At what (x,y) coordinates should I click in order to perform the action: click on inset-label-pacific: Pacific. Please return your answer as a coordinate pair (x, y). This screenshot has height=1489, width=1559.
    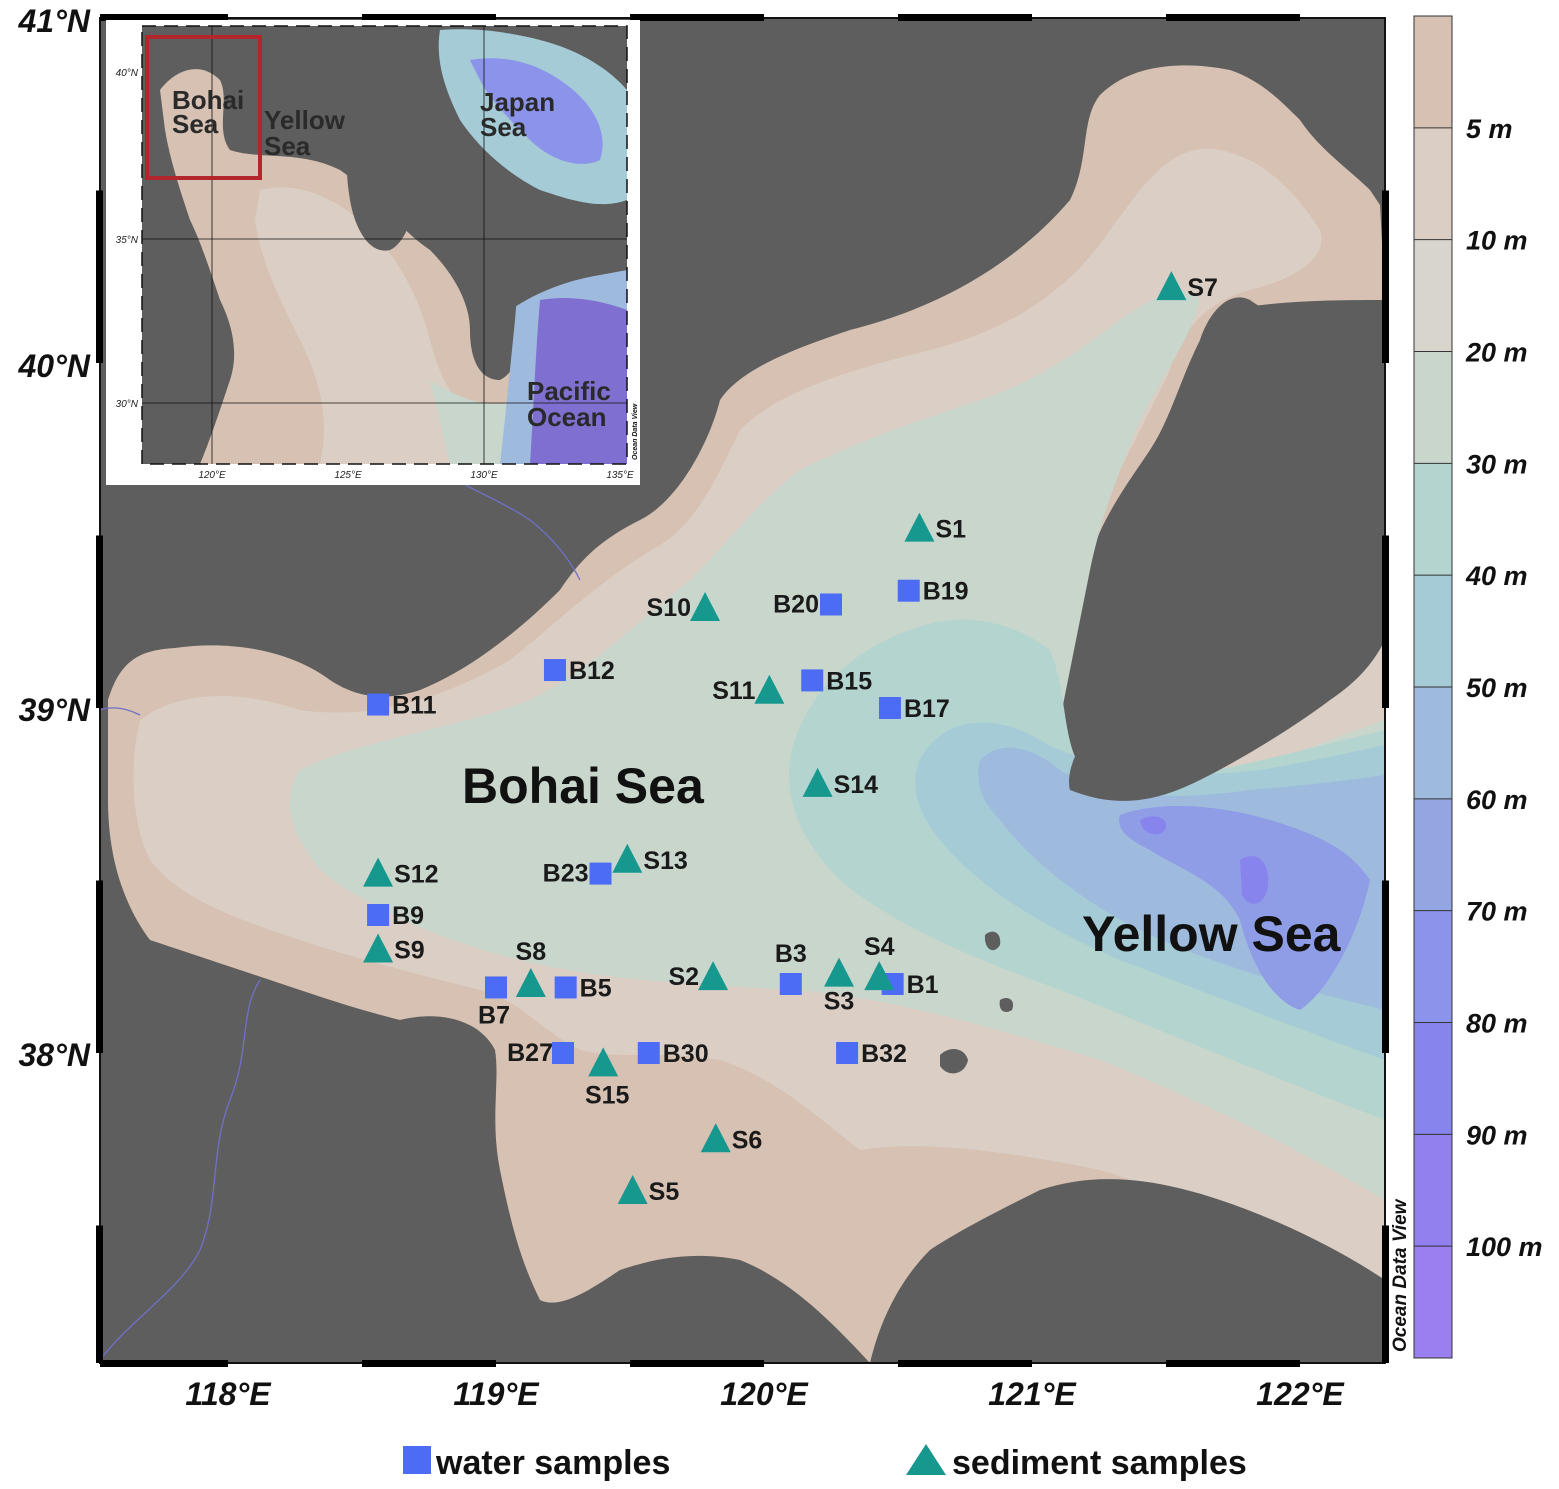
    Looking at the image, I should click on (569, 391).